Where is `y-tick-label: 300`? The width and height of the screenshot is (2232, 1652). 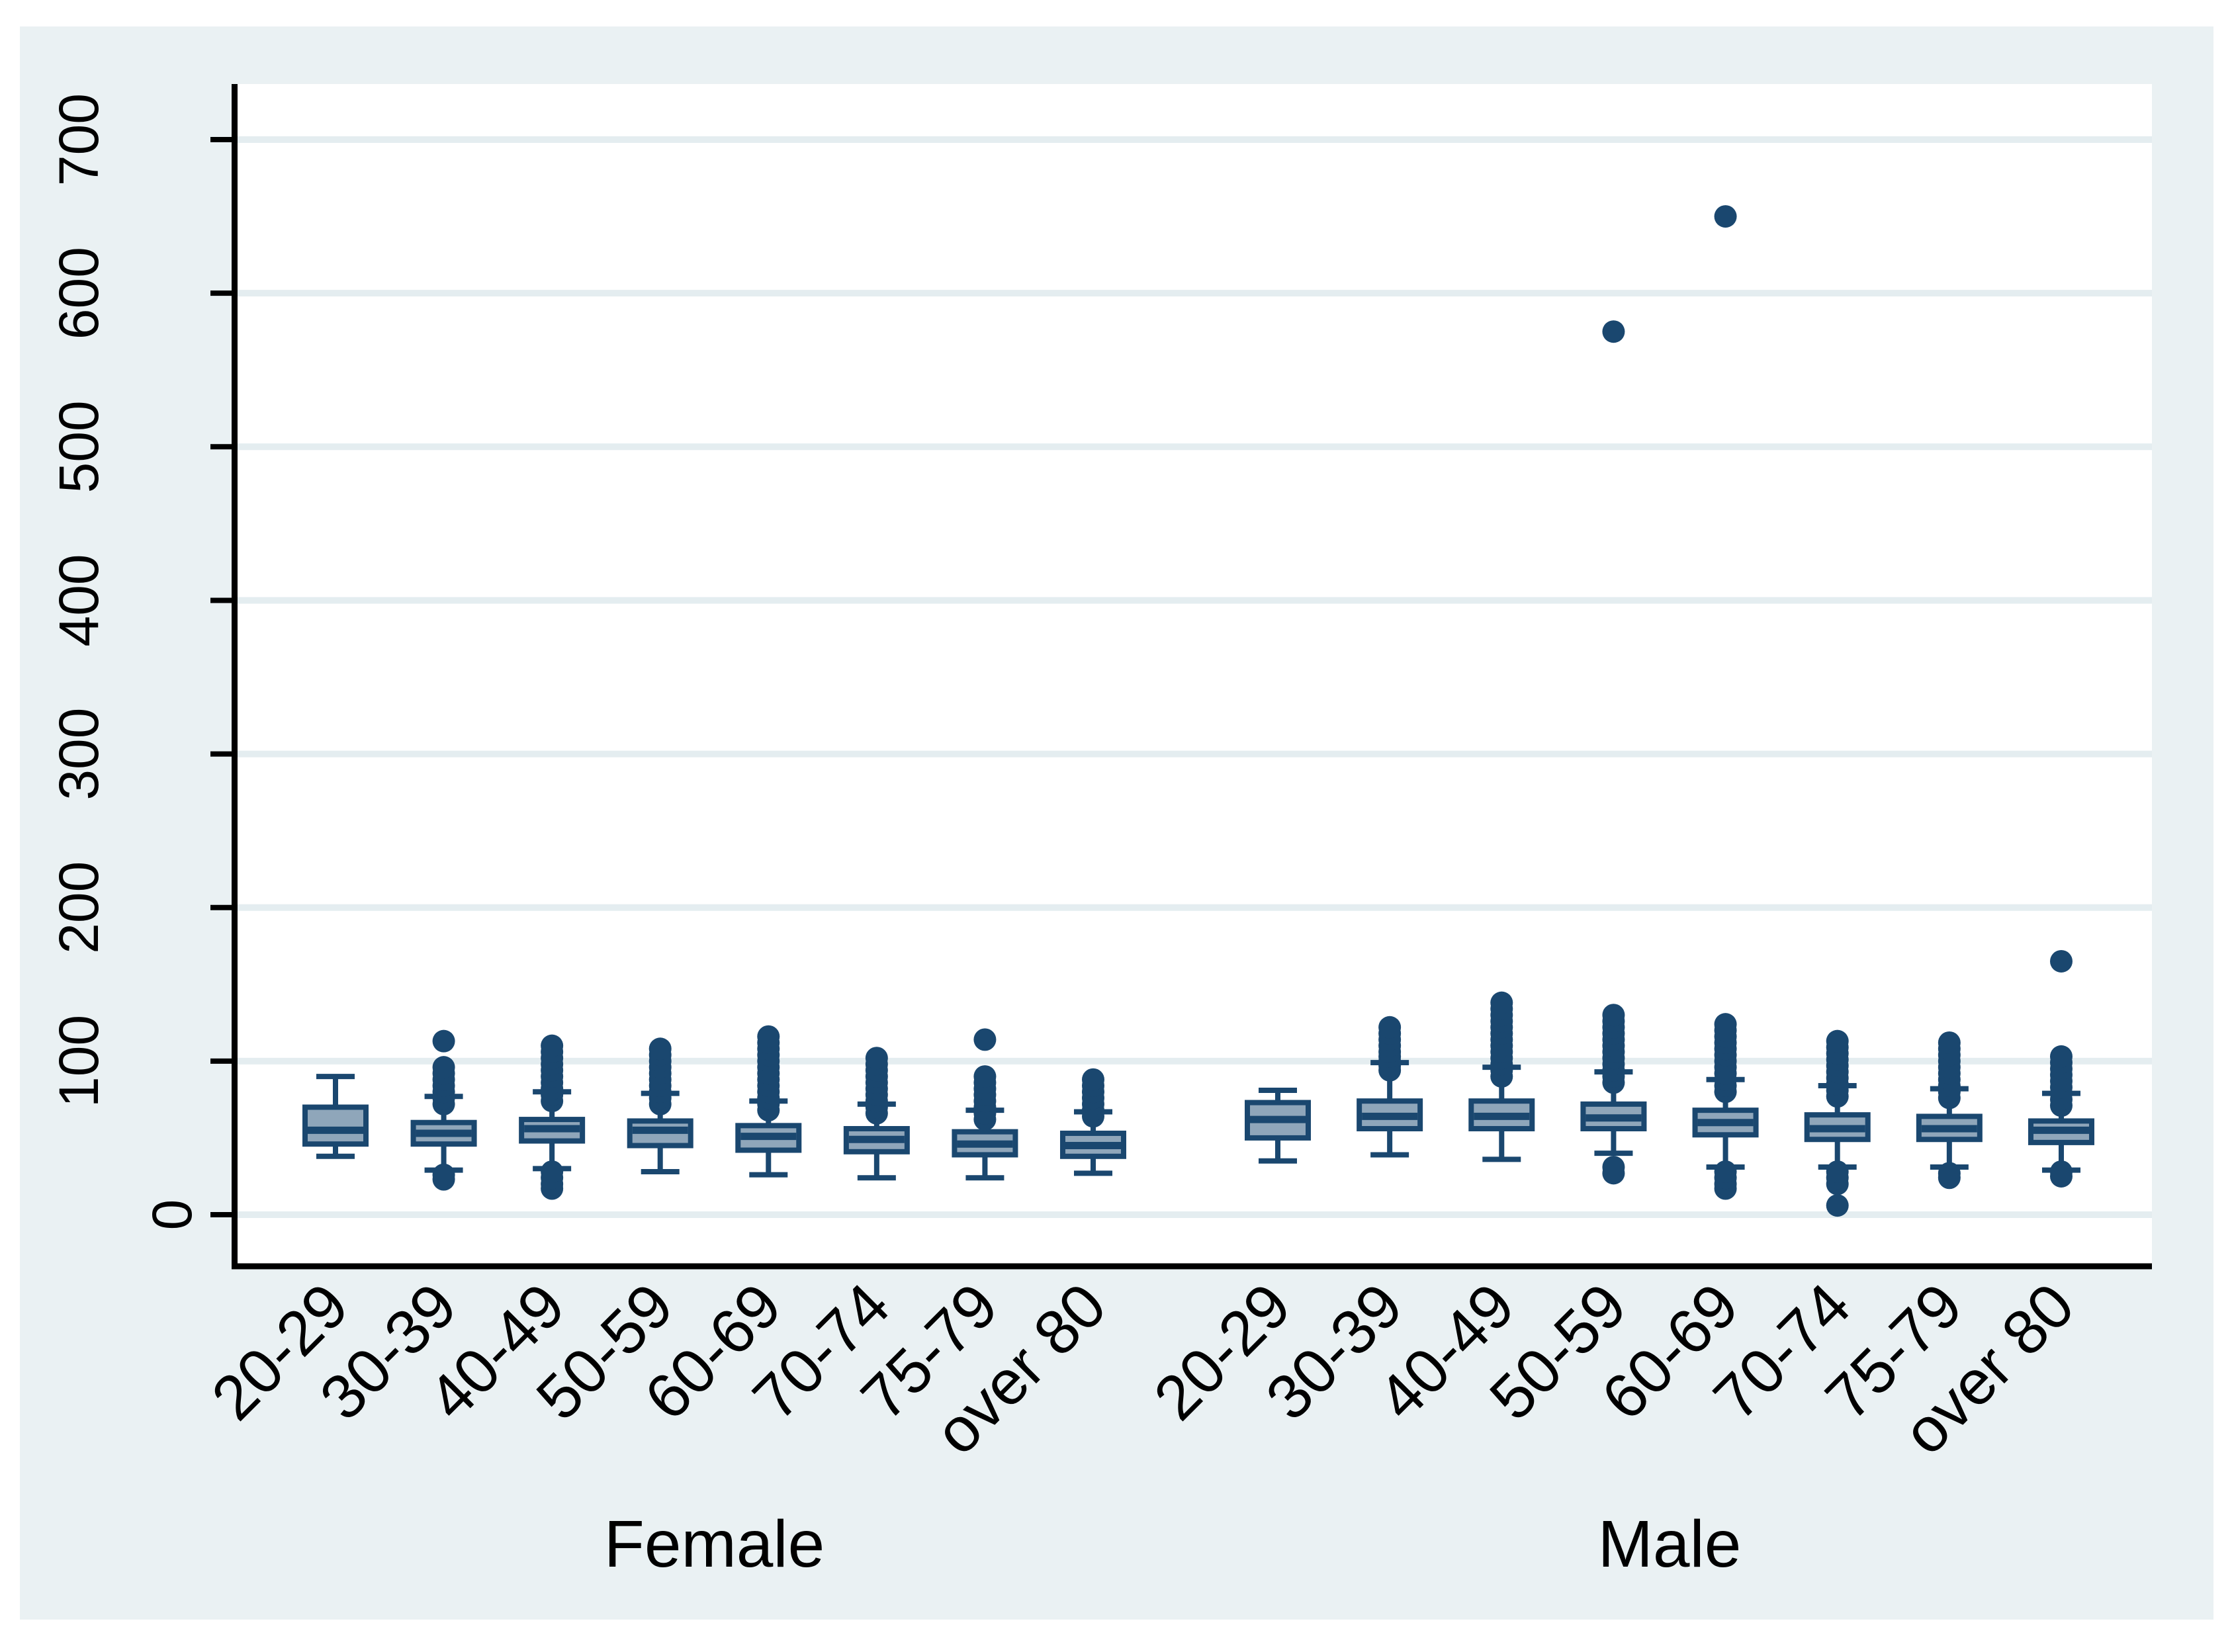
y-tick-label: 300 is located at coordinates (79, 755).